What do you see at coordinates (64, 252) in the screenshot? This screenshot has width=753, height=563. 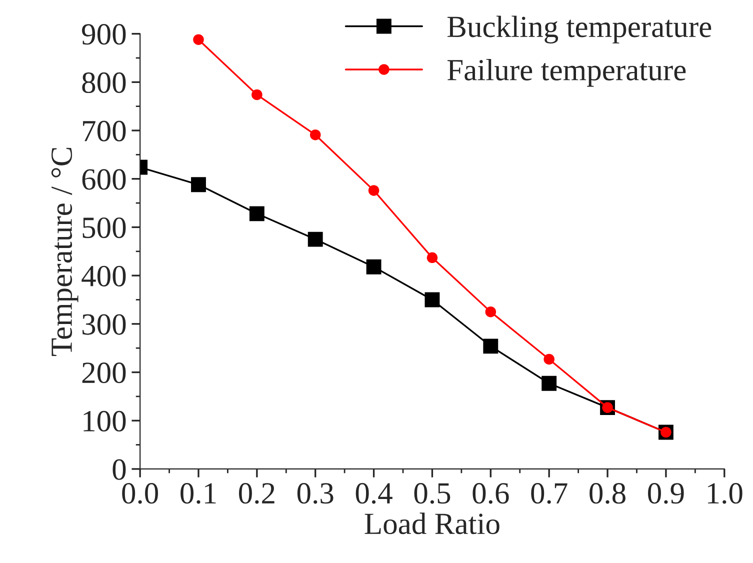 I see `y-axis-title: Temperature / °C` at bounding box center [64, 252].